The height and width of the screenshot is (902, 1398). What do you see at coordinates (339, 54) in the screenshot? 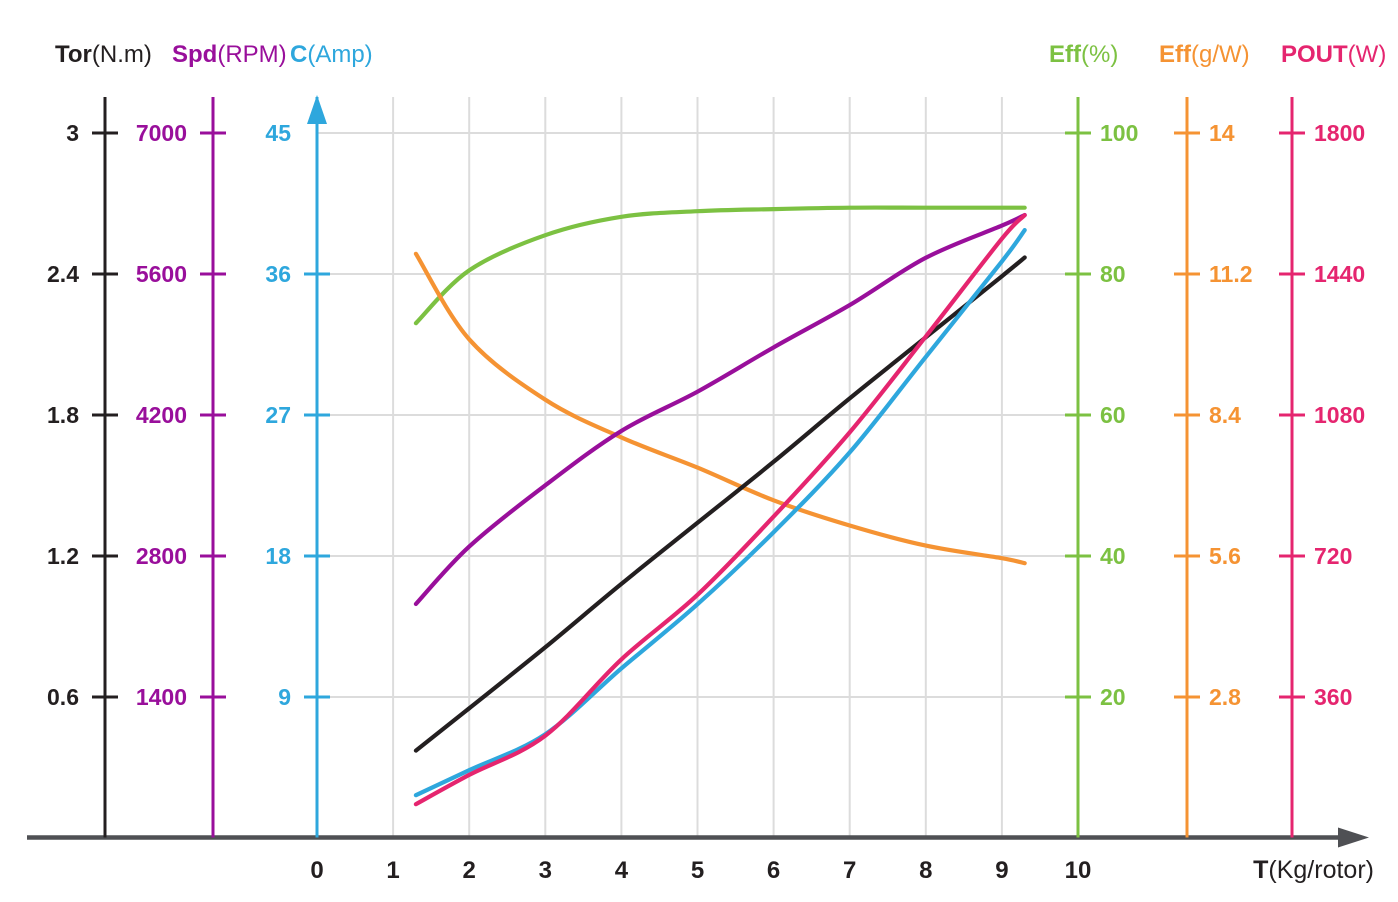
I see `current-axis-title-unit: (Amp)` at bounding box center [339, 54].